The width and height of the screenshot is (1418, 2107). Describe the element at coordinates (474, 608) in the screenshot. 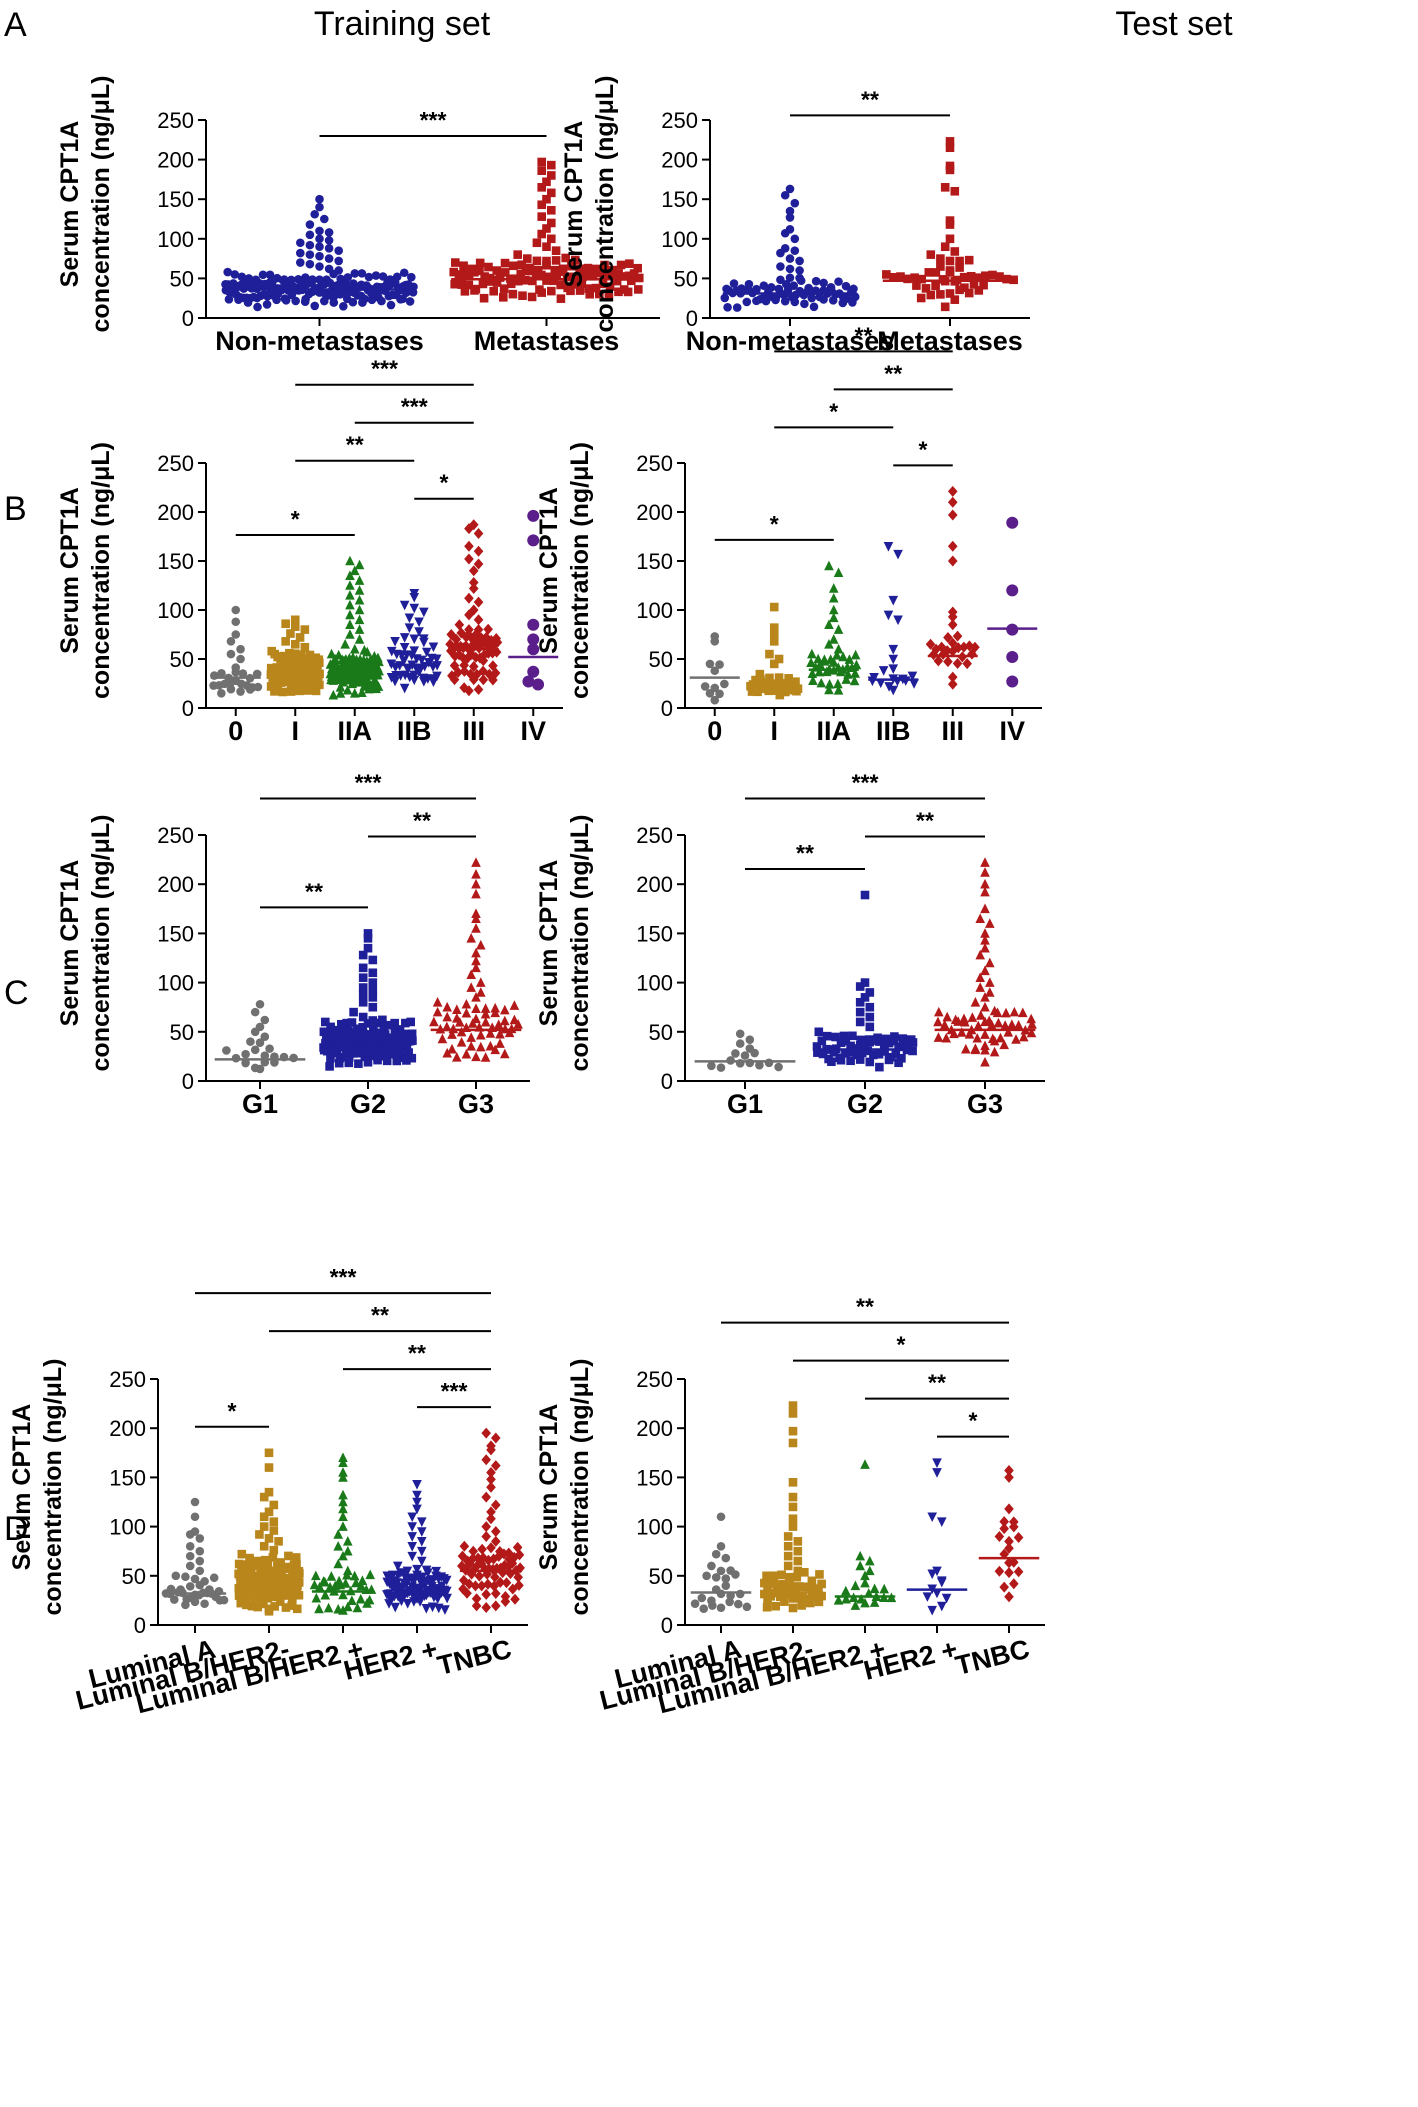

I see `series-III` at that location.